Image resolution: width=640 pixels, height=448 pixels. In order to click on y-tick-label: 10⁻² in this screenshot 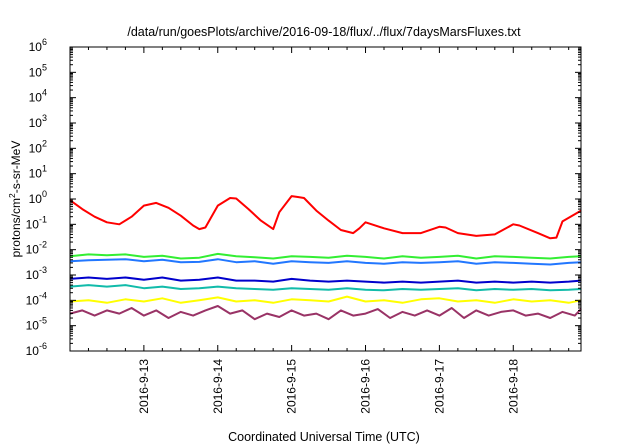, I will do `click(36, 248)`.